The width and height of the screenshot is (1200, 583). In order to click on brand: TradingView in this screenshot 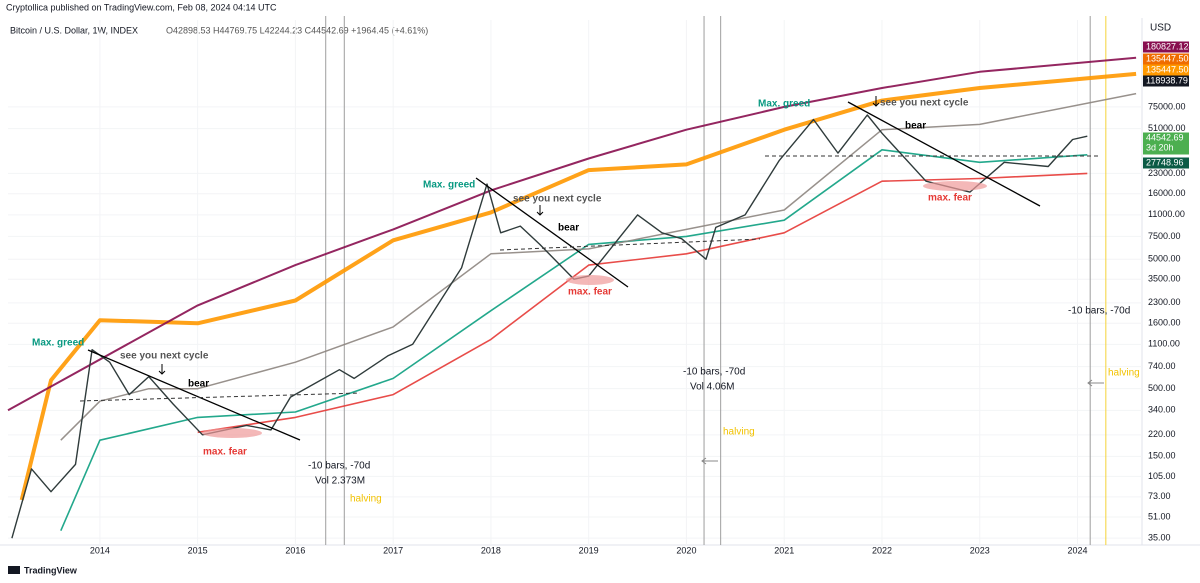, I will do `click(51, 570)`.